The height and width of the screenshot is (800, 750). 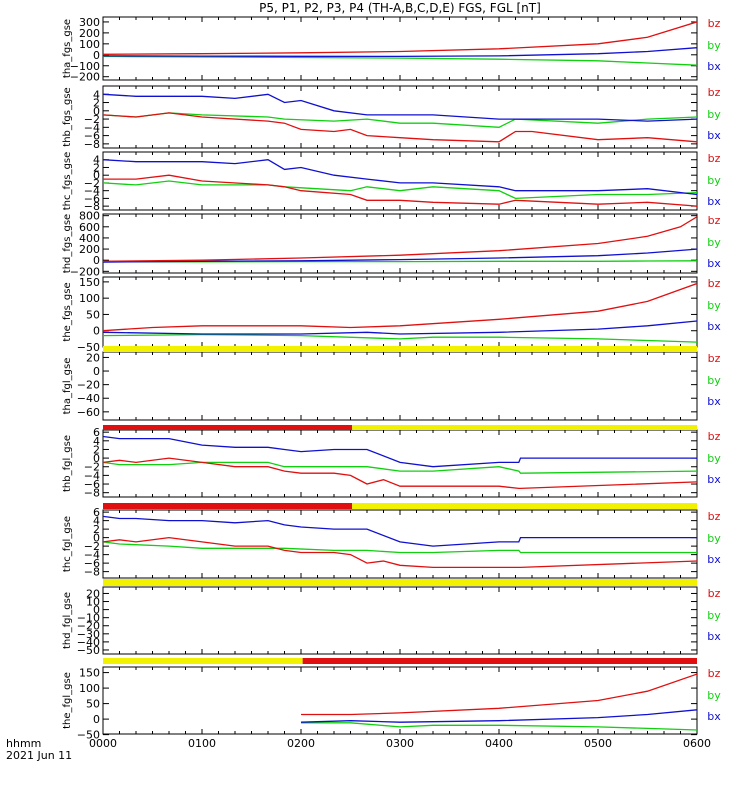 What do you see at coordinates (67, 311) in the screenshot?
I see `panel-ylabel: the_fgs_gse` at bounding box center [67, 311].